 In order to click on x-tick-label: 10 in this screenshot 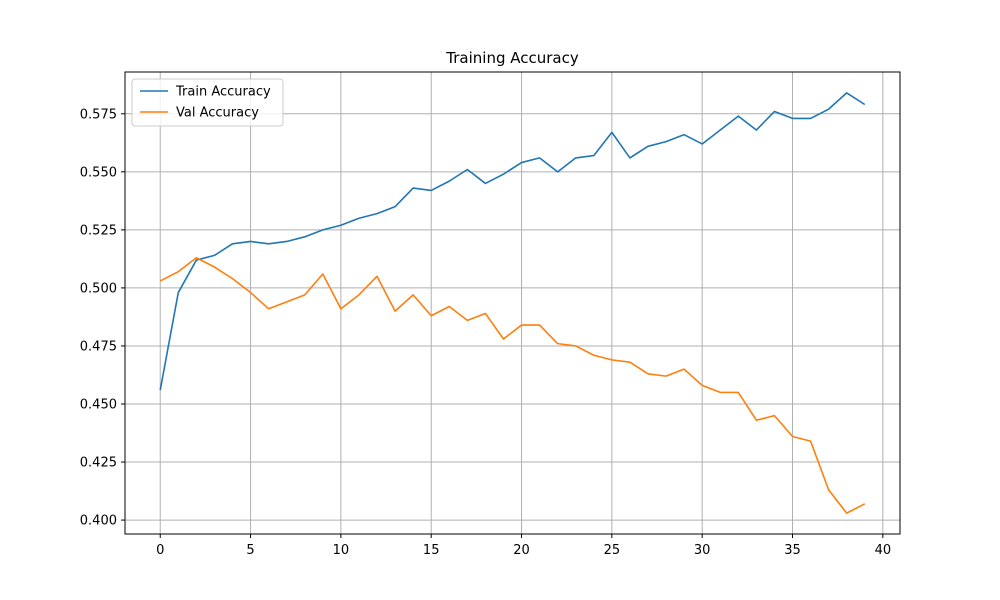, I will do `click(341, 550)`.